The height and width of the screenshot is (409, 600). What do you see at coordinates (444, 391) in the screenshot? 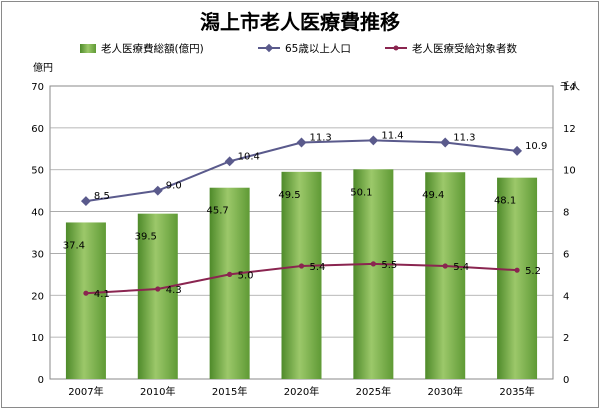
I see `x-tick-label: 2030年` at bounding box center [444, 391].